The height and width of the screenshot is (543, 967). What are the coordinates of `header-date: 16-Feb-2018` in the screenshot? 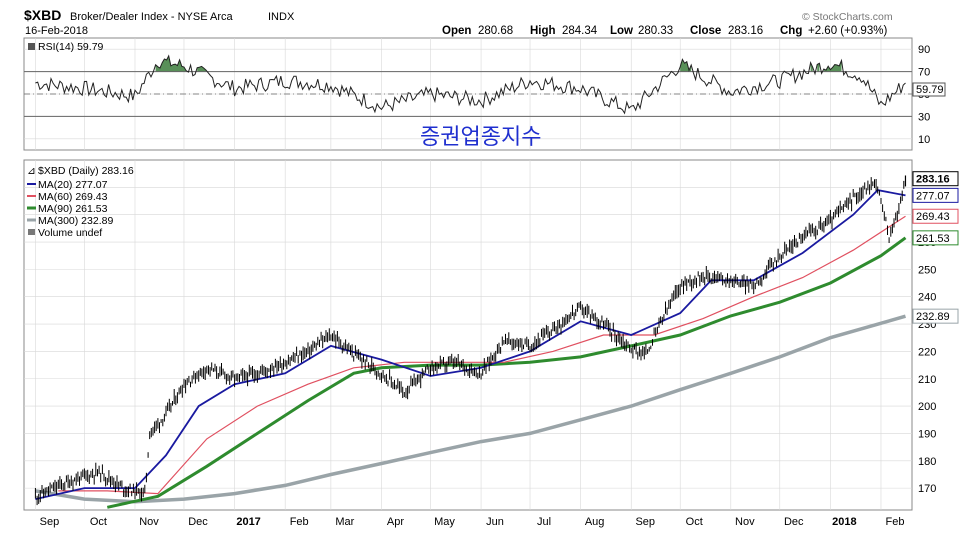 It's located at (56, 31).